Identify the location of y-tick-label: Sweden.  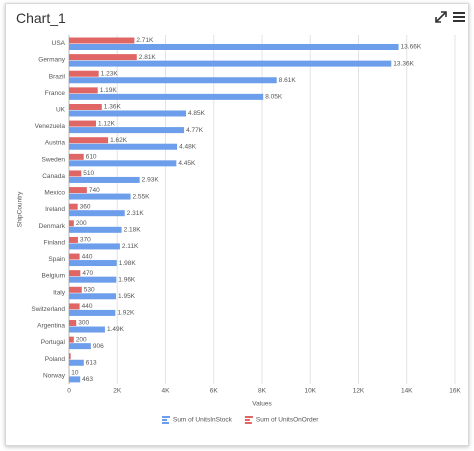
(54, 159).